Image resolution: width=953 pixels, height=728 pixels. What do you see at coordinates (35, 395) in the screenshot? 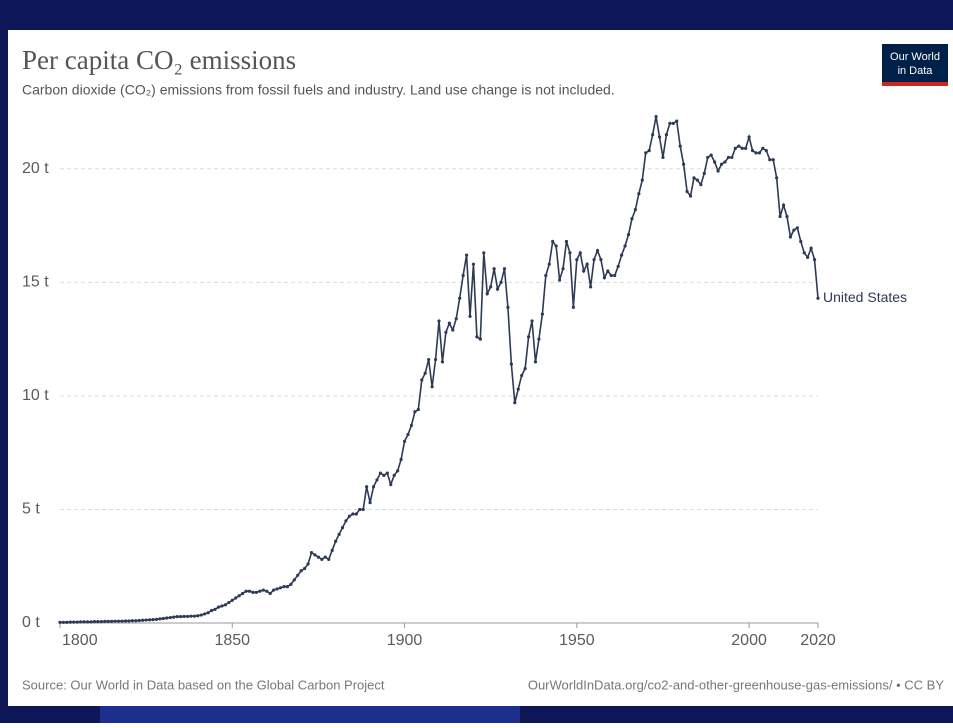
I see `y-tick-label: 10 t` at bounding box center [35, 395].